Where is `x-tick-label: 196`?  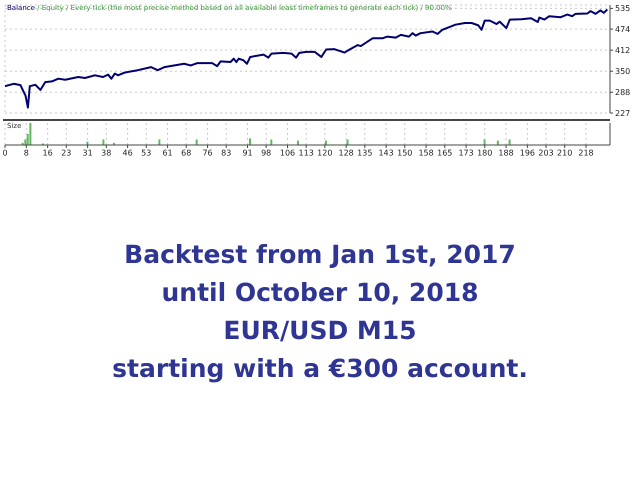
x-tick-label: 196 is located at coordinates (528, 153).